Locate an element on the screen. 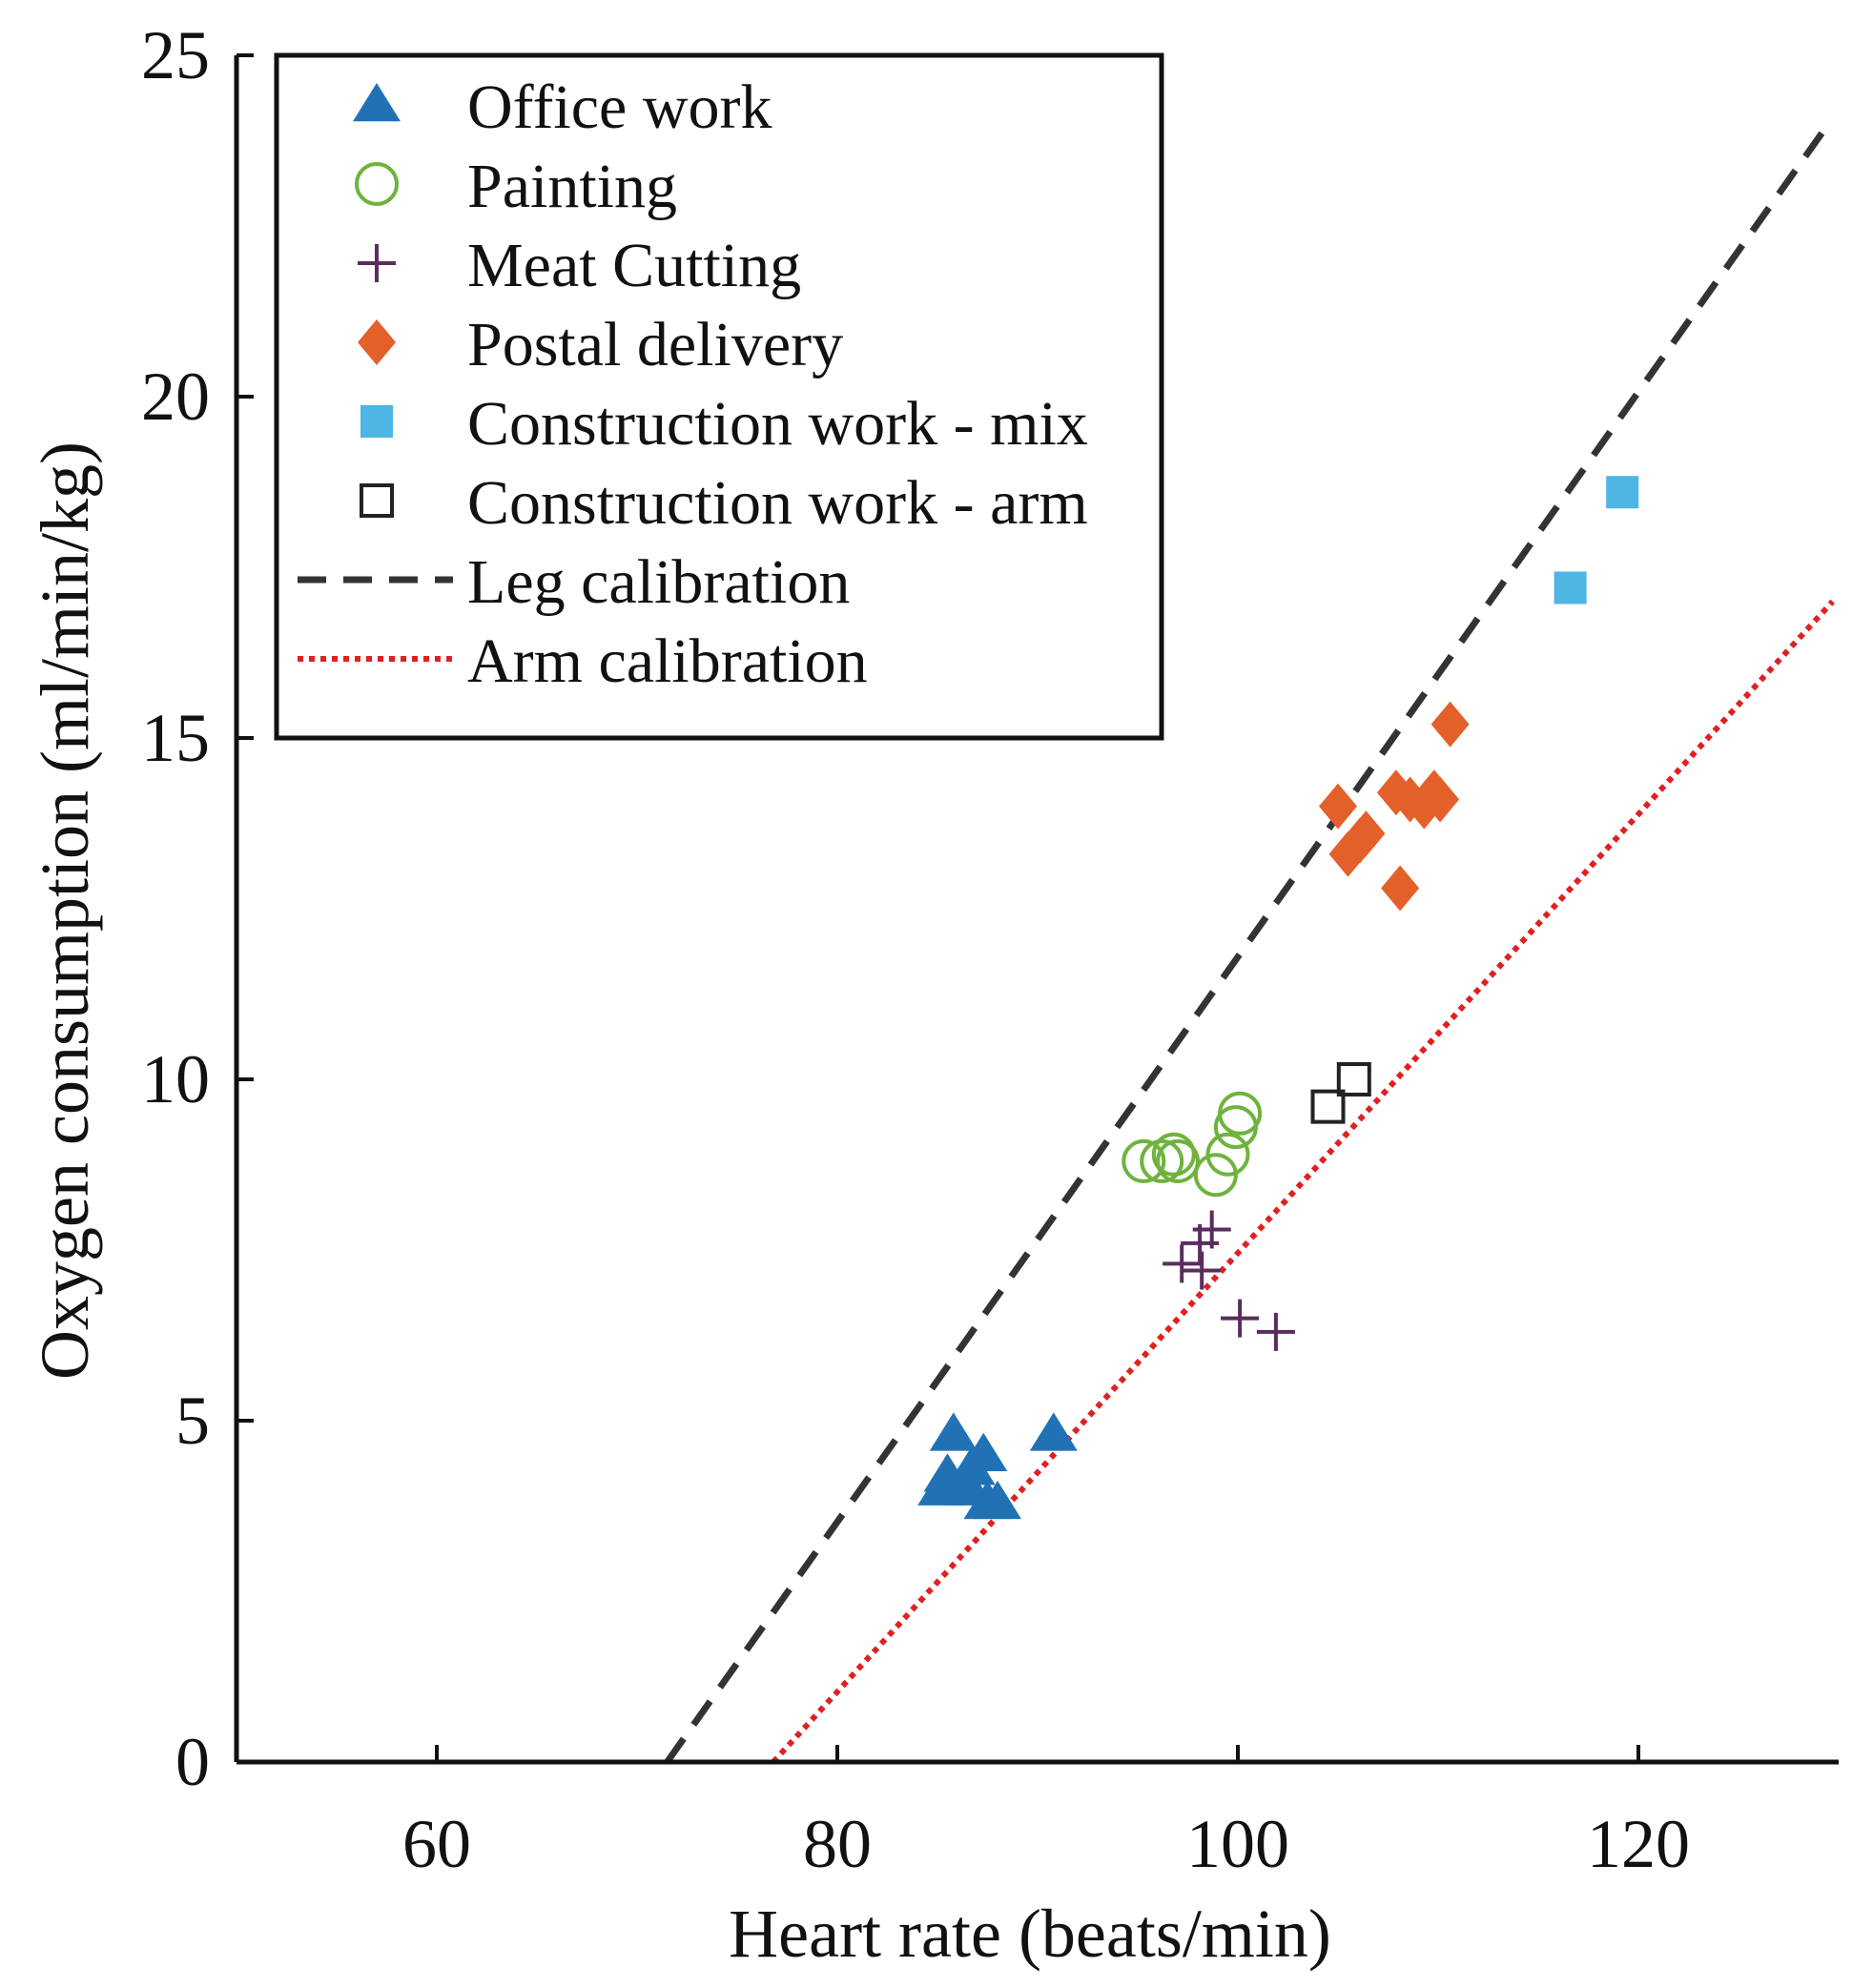 This screenshot has width=1873, height=1988. legend-item-meat-cutting: Meat Cutting is located at coordinates (579, 265).